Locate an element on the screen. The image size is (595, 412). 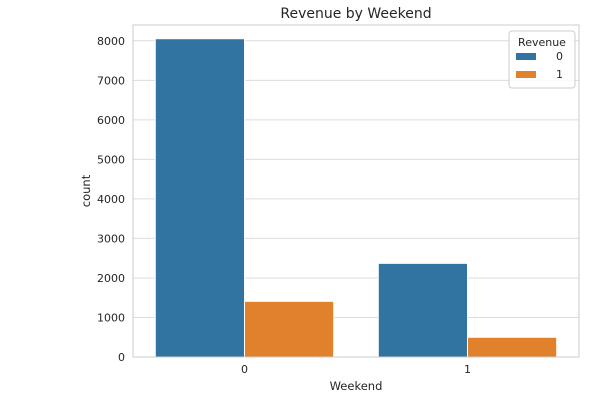
y-axis-ticks: 0 1000 2000 3000 4000 5000 6000 7000 8000 is located at coordinates (111, 199).